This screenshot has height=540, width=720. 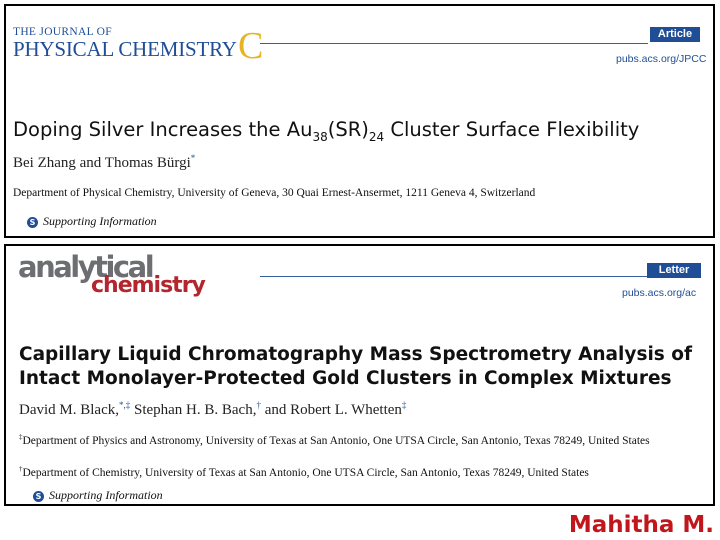 I want to click on affiliation-mark: †, so click(x=21, y=469).